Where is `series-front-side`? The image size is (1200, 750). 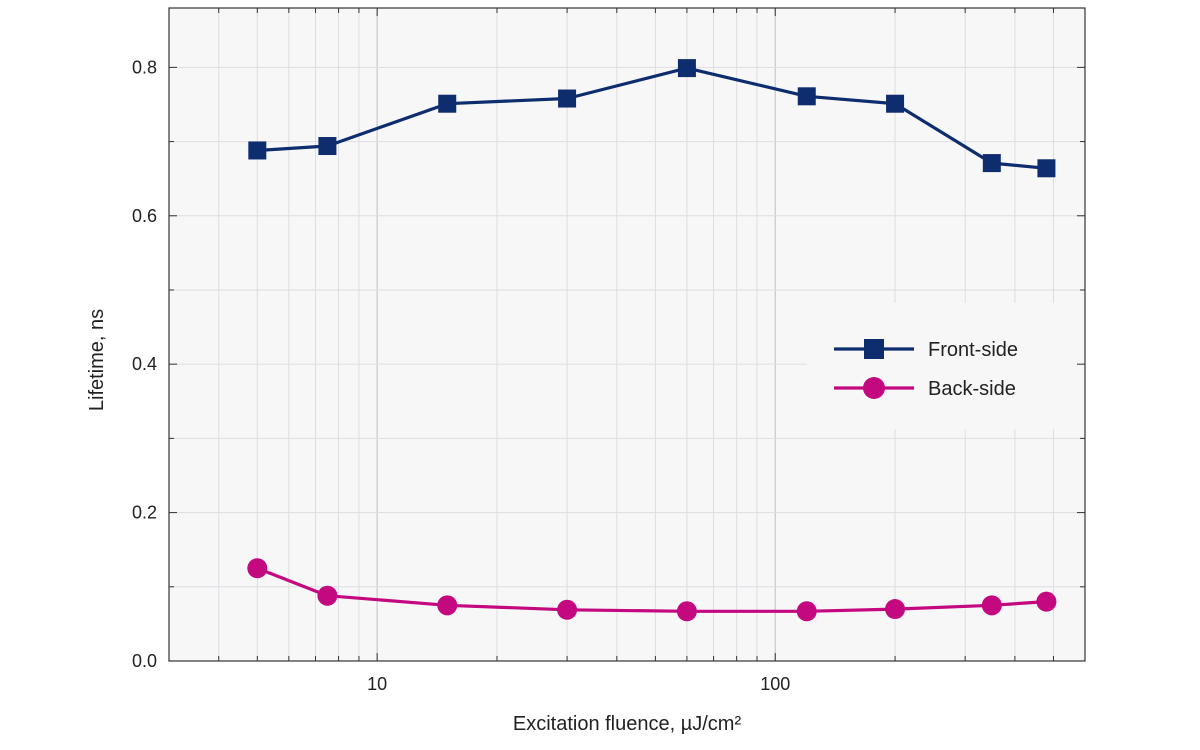 series-front-side is located at coordinates (652, 118).